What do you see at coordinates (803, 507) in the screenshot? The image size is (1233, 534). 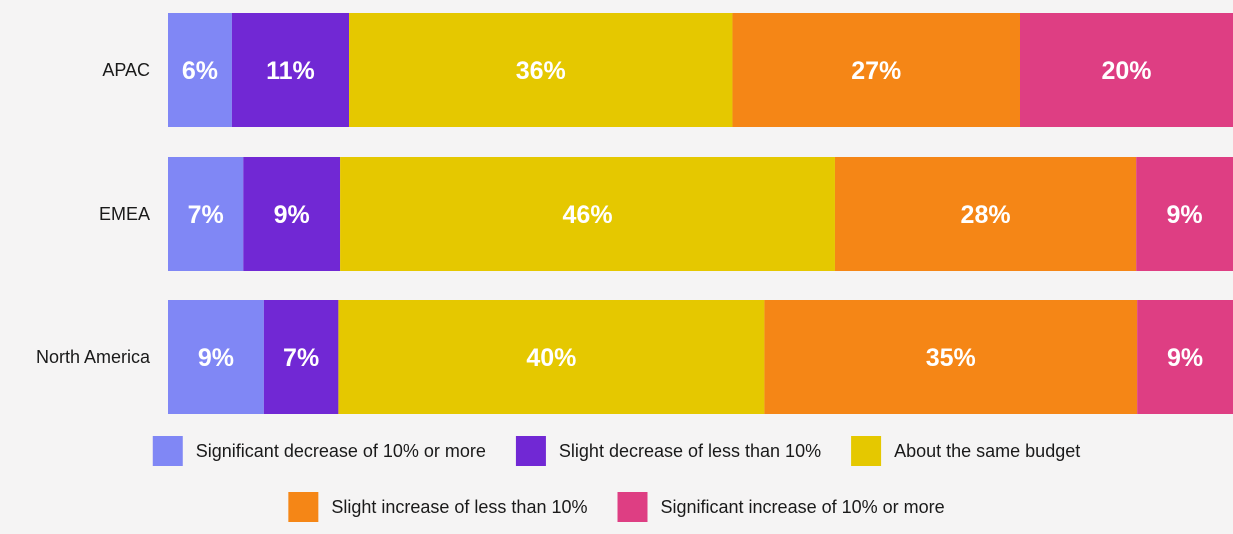 I see `legend-label: Significant increase of 10% or more` at bounding box center [803, 507].